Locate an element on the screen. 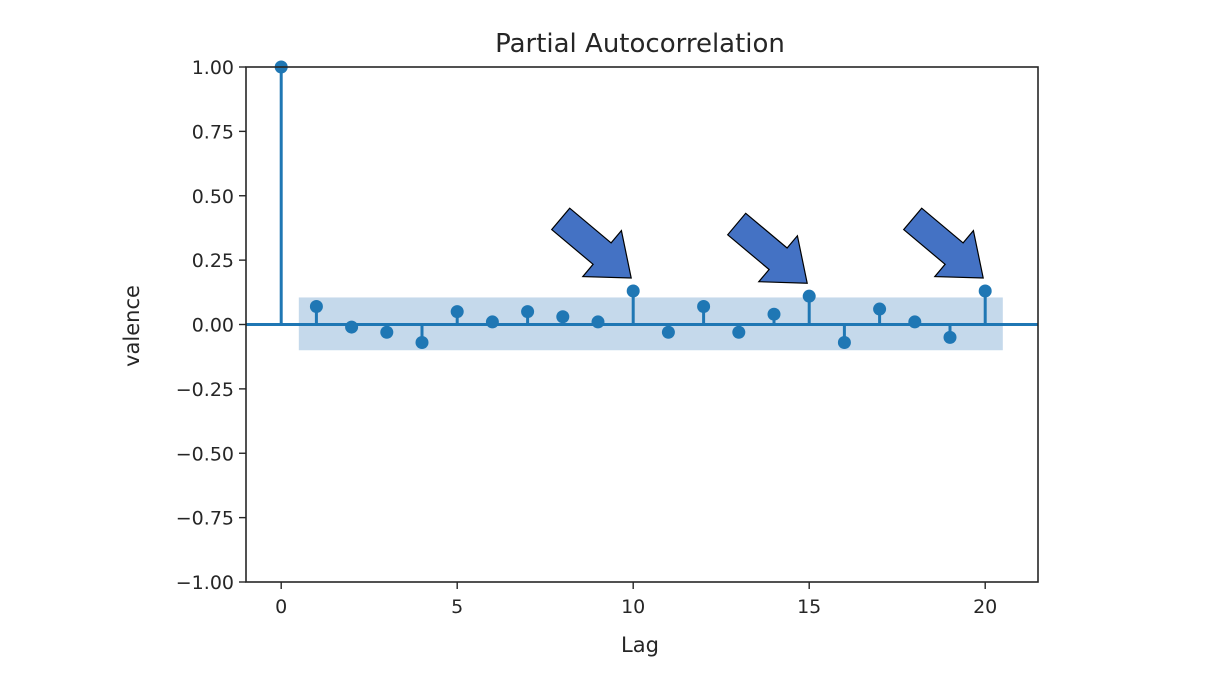 Image resolution: width=1220 pixels, height=686 pixels. y-tick-label-0: 1.00 is located at coordinates (213, 68).